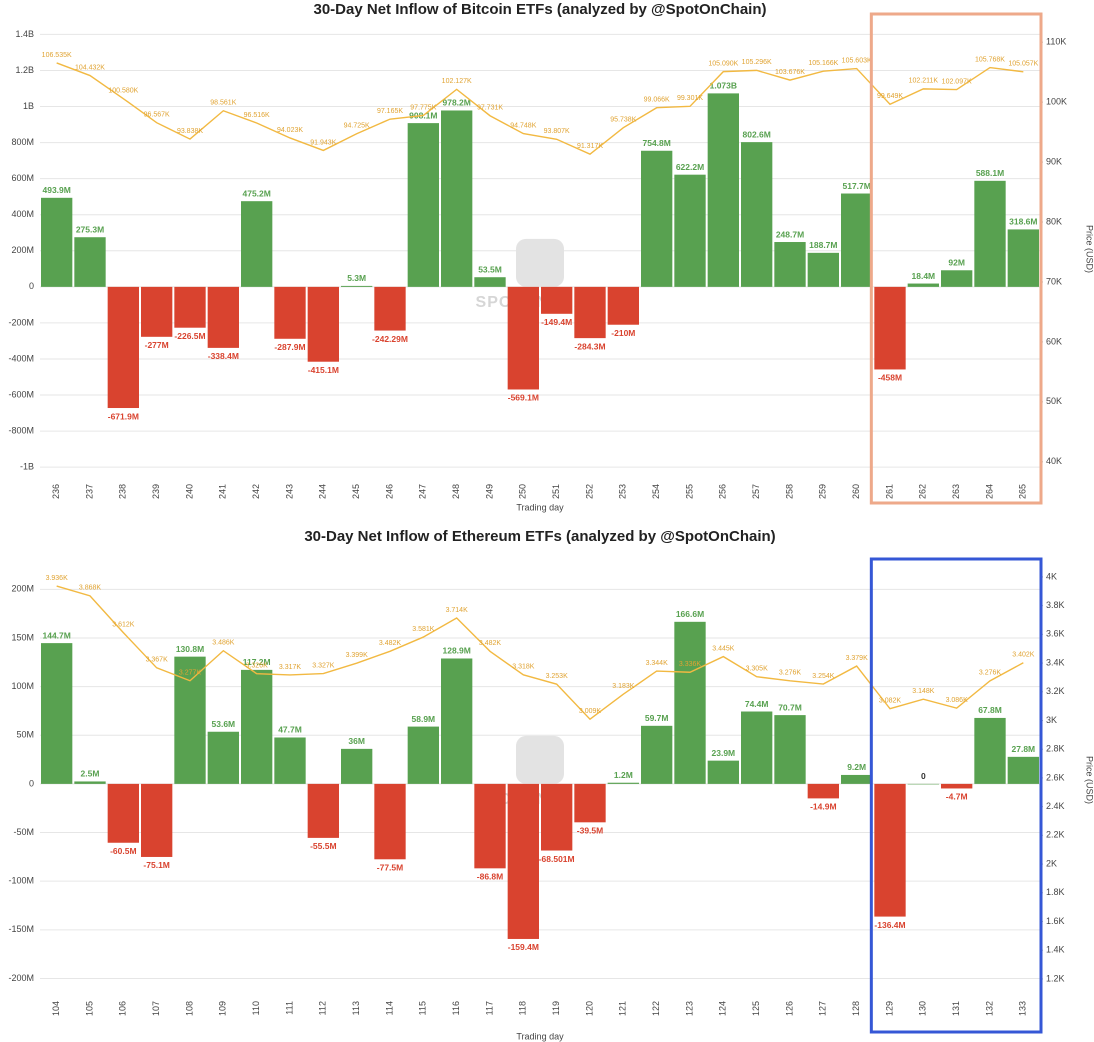  What do you see at coordinates (22, 142) in the screenshot?
I see `y-tick-label: 800M` at bounding box center [22, 142].